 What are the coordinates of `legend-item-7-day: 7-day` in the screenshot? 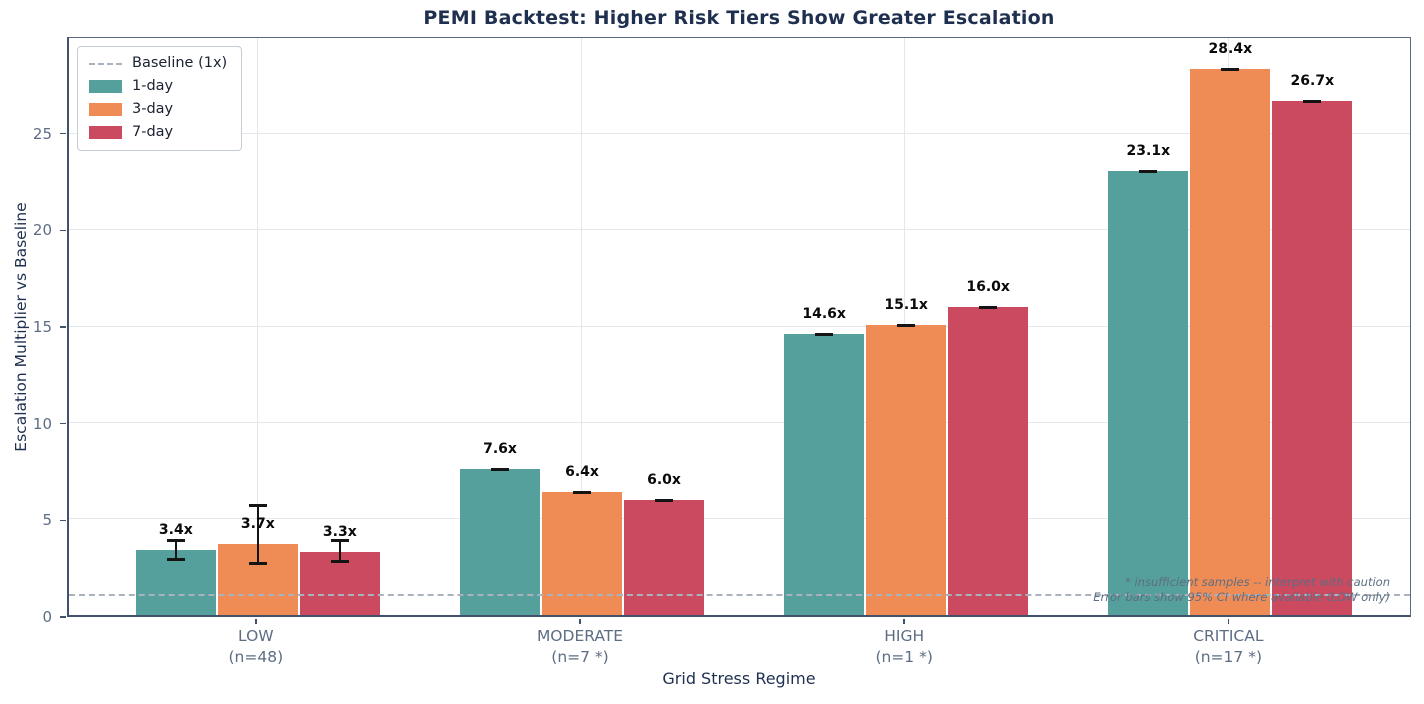 It's located at (158, 132).